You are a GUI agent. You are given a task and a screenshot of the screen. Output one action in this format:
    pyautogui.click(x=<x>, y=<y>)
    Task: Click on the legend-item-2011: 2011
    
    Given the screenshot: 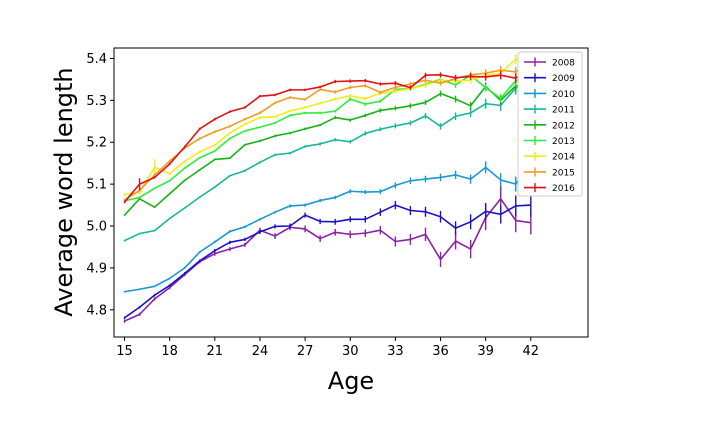 What is the action you would take?
    pyautogui.click(x=549, y=110)
    